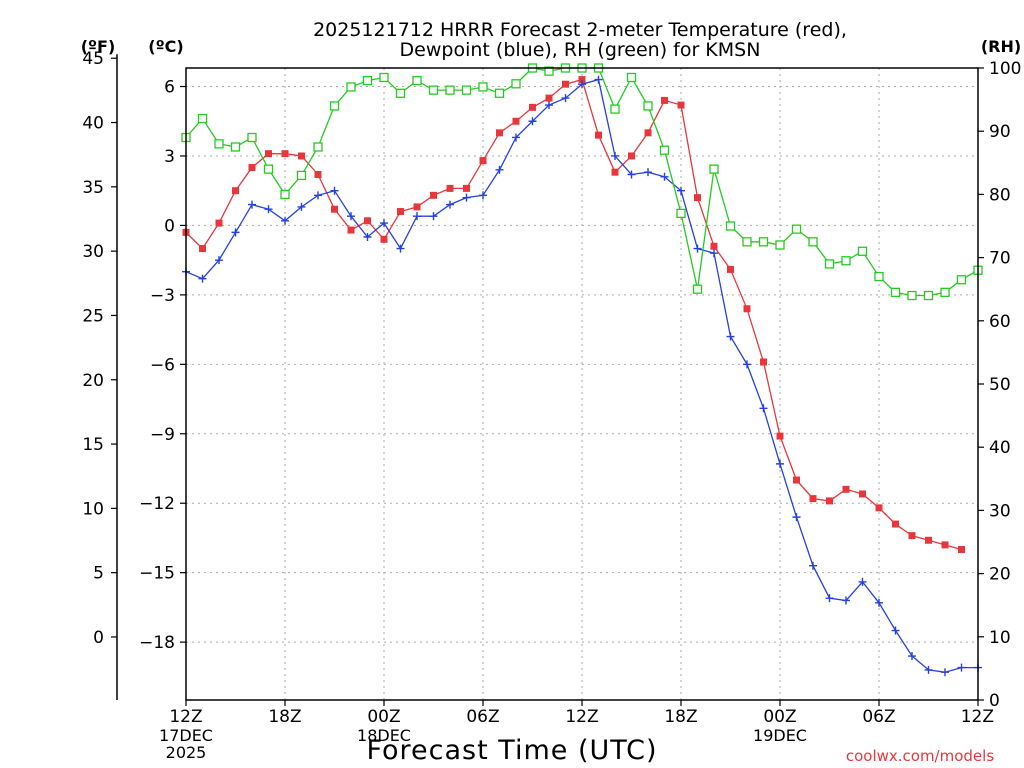 This screenshot has height=768, width=1024. Describe the element at coordinates (384, 735) in the screenshot. I see `x-date-label-2: 18DEC` at that location.